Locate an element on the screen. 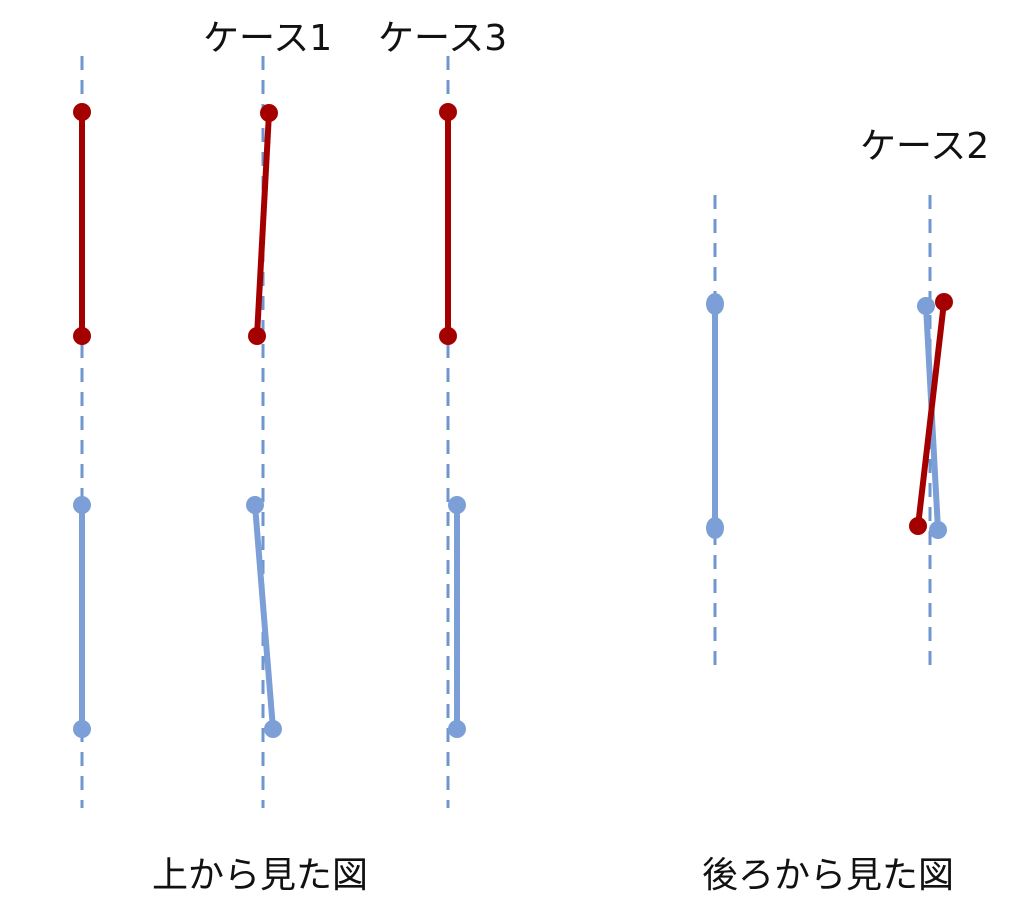  red-rod-reference is located at coordinates (82, 224).